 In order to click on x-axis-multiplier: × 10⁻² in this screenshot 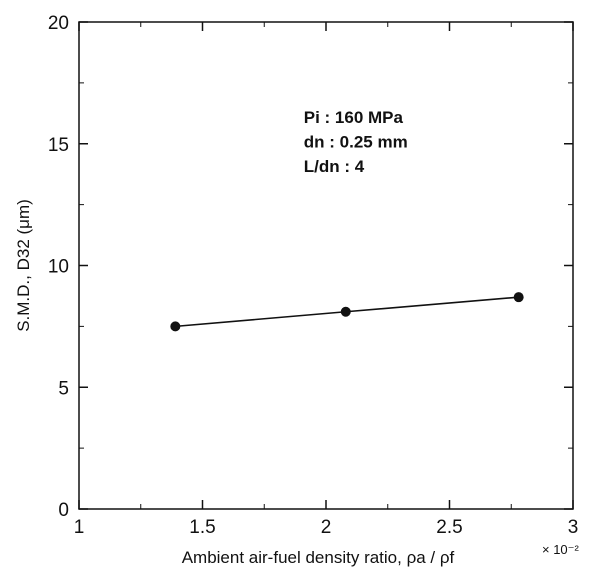, I will do `click(561, 549)`.